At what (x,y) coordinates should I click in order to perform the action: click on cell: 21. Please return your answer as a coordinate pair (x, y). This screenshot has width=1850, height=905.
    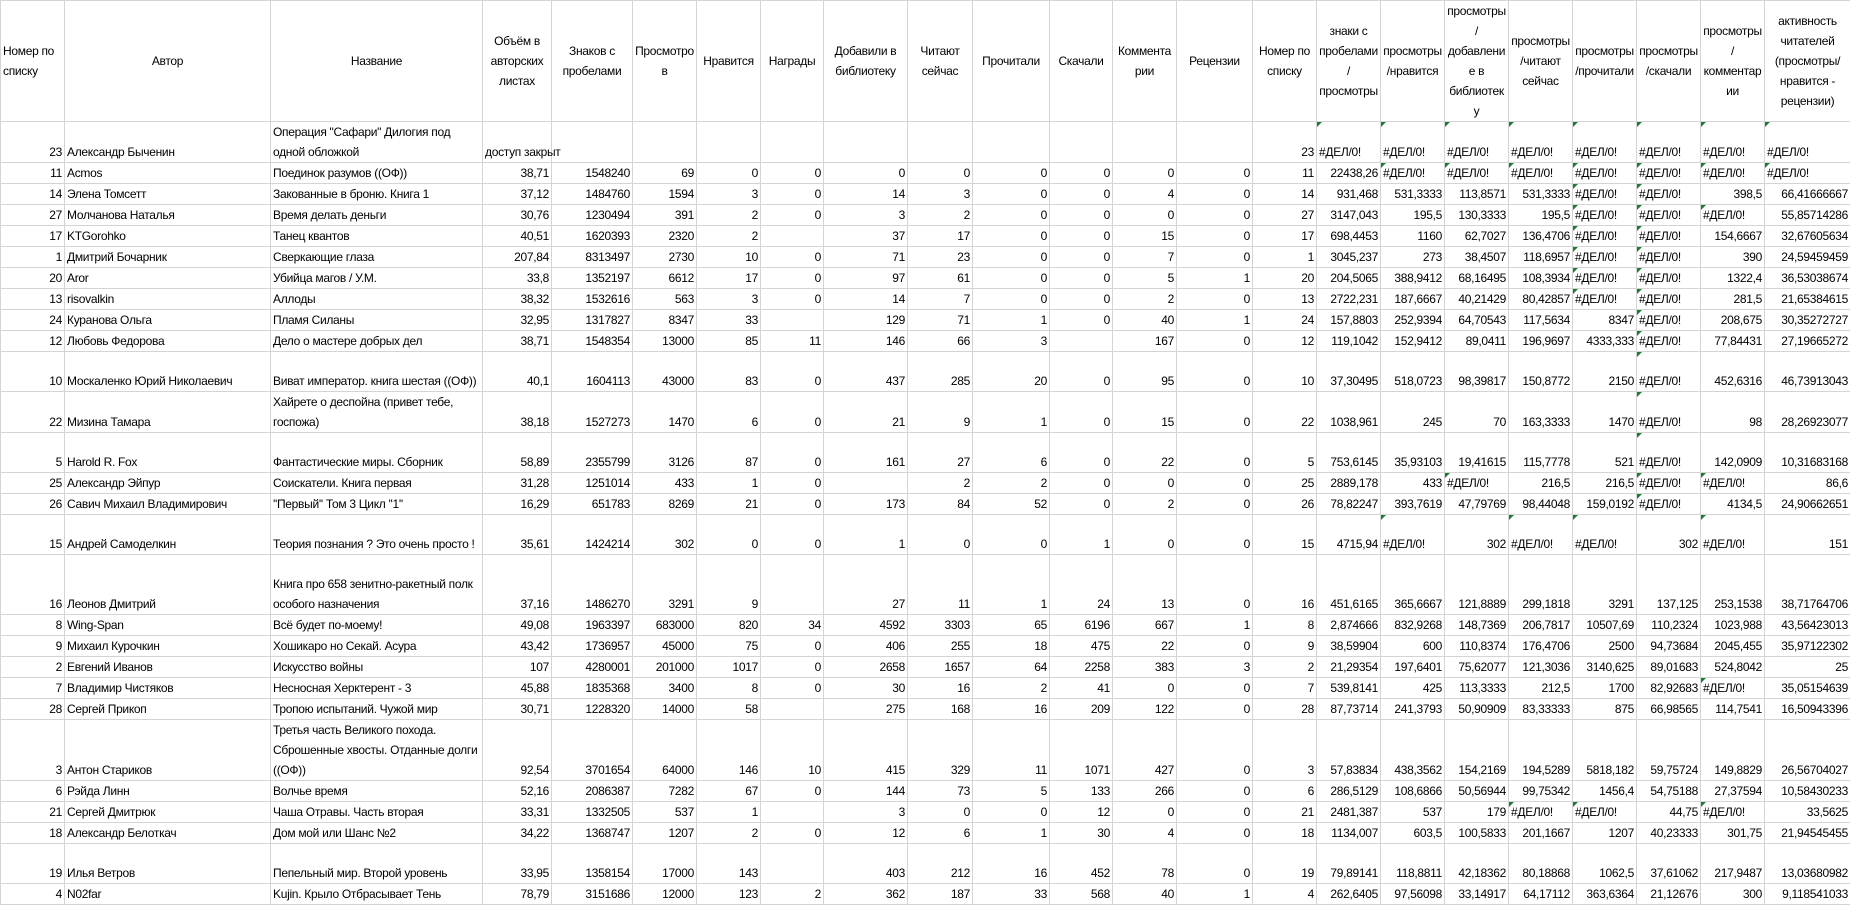
    Looking at the image, I should click on (33, 812).